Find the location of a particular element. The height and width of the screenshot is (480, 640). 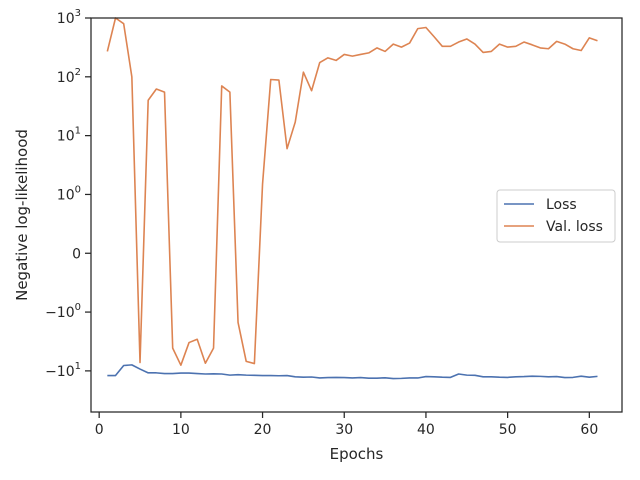

y-tick-label: 10⁰ is located at coordinates (69, 193).